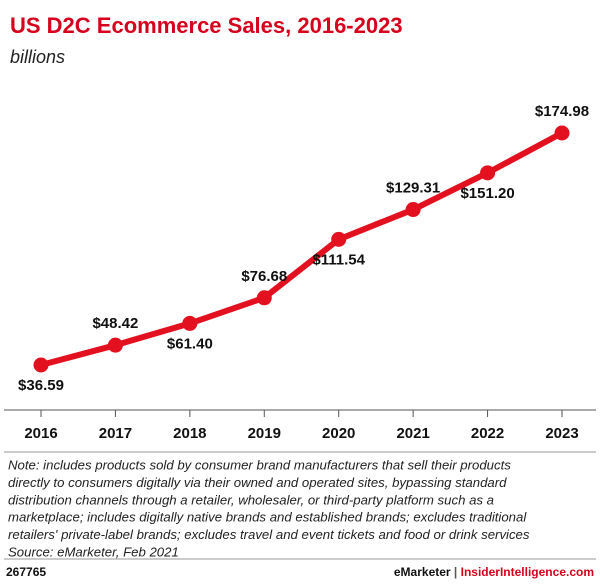 The image size is (600, 585). What do you see at coordinates (264, 276) in the screenshot?
I see `value-label: $76.68` at bounding box center [264, 276].